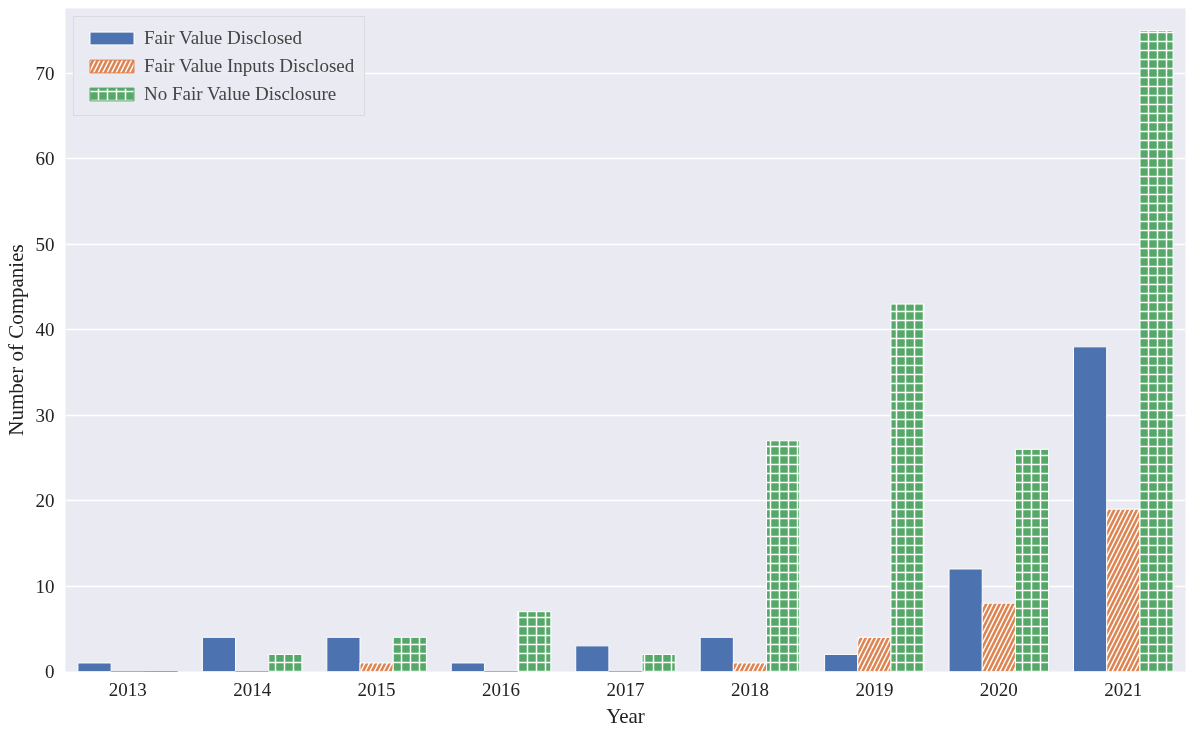 This screenshot has width=1195, height=730. I want to click on x-tick-label: 2021, so click(1123, 689).